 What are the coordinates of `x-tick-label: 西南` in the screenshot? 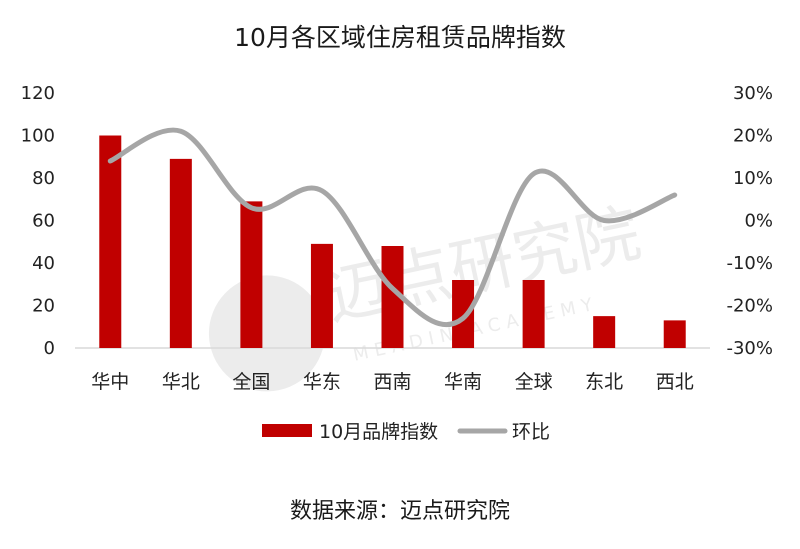 It's located at (392, 382).